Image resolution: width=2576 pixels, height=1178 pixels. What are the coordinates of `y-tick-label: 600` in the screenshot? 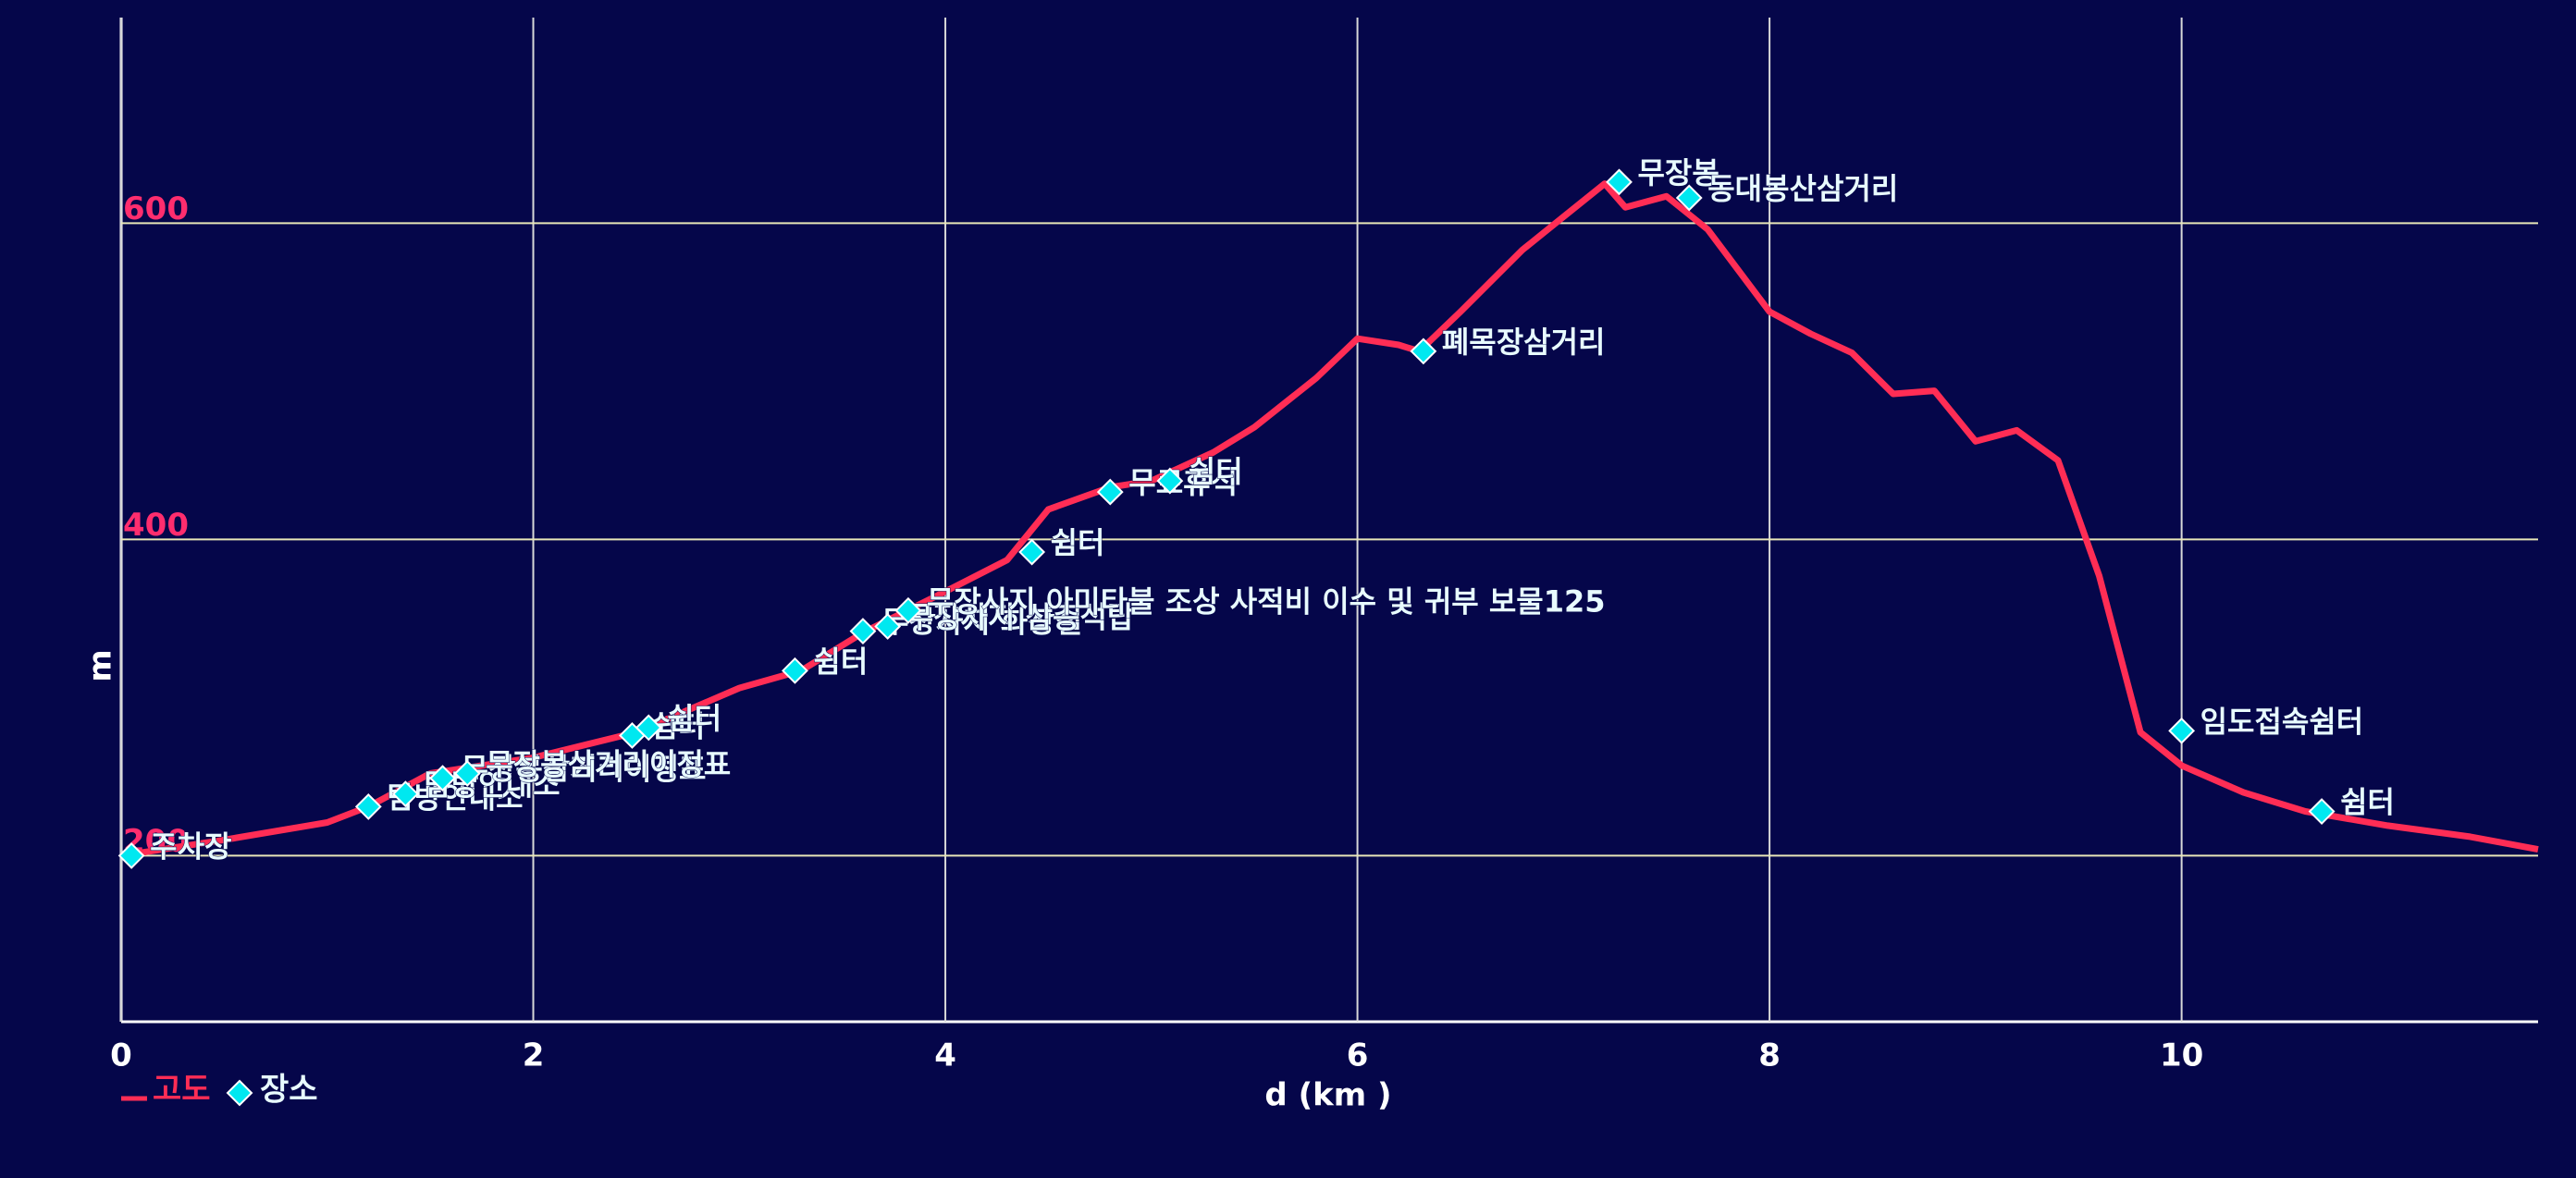 It's located at (156, 208).